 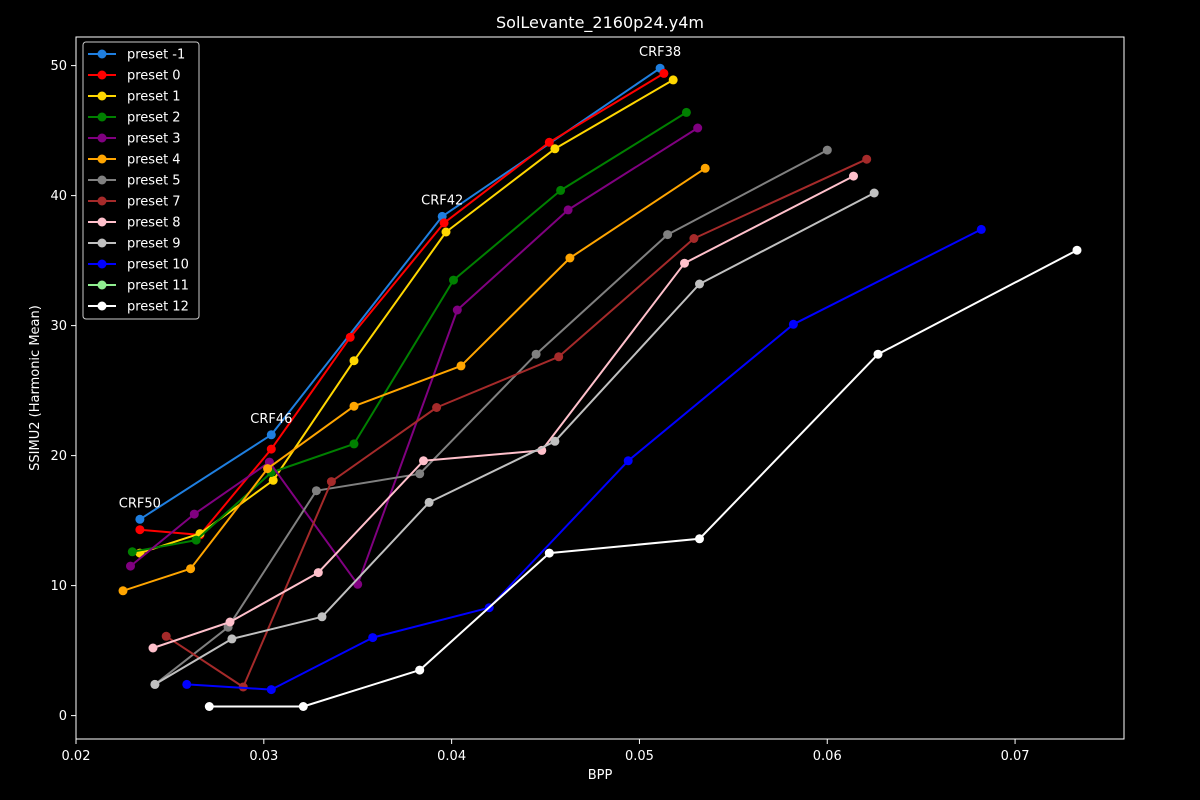 I want to click on legend-item-preset-2: preset 2, so click(x=134, y=118).